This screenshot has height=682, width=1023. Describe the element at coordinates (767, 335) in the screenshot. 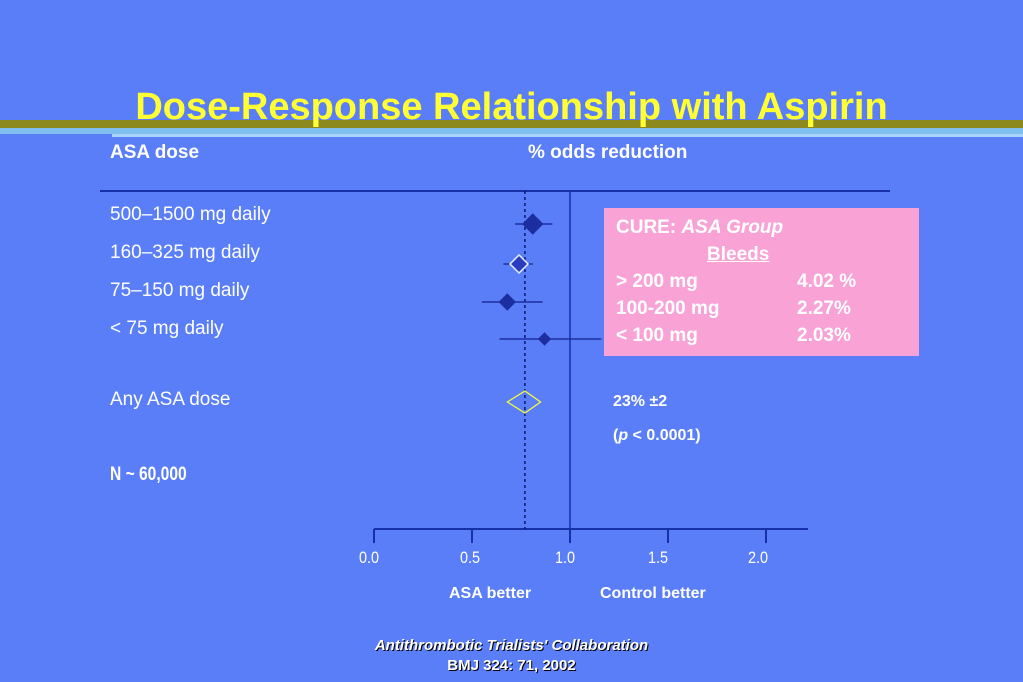

I see `cure-row: < 100 mg 2.03%` at that location.